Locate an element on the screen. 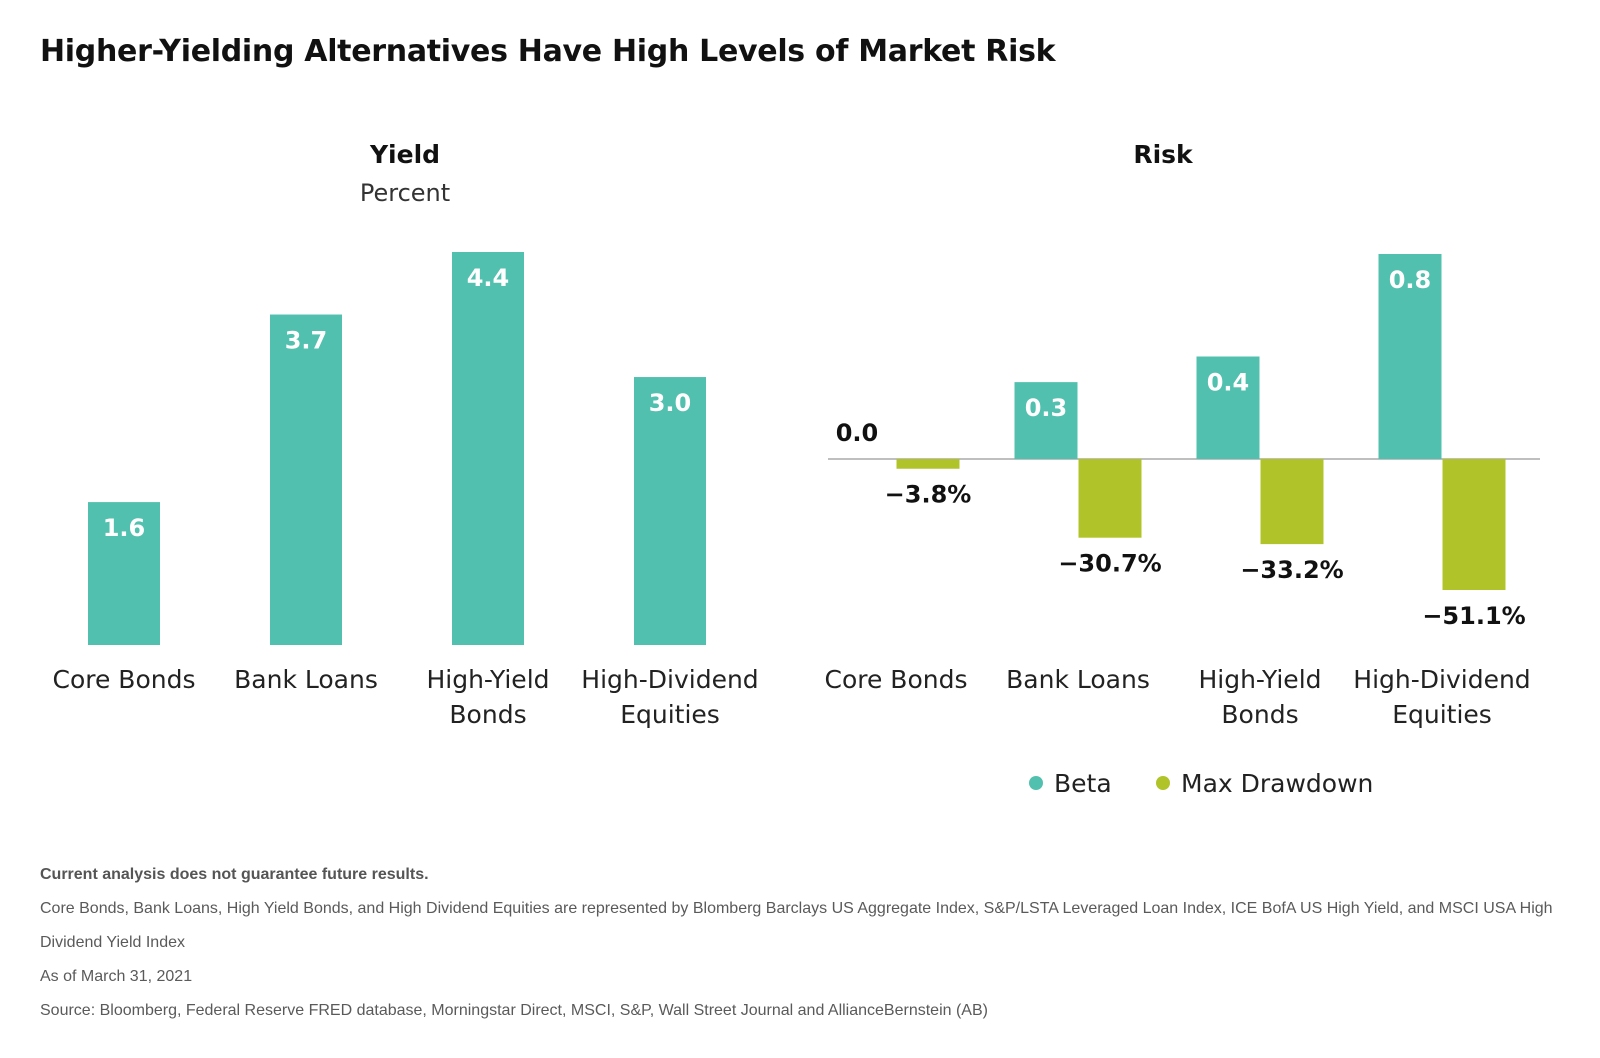 The width and height of the screenshot is (1600, 1058). risk-category-label: High-Yield is located at coordinates (1259, 679).